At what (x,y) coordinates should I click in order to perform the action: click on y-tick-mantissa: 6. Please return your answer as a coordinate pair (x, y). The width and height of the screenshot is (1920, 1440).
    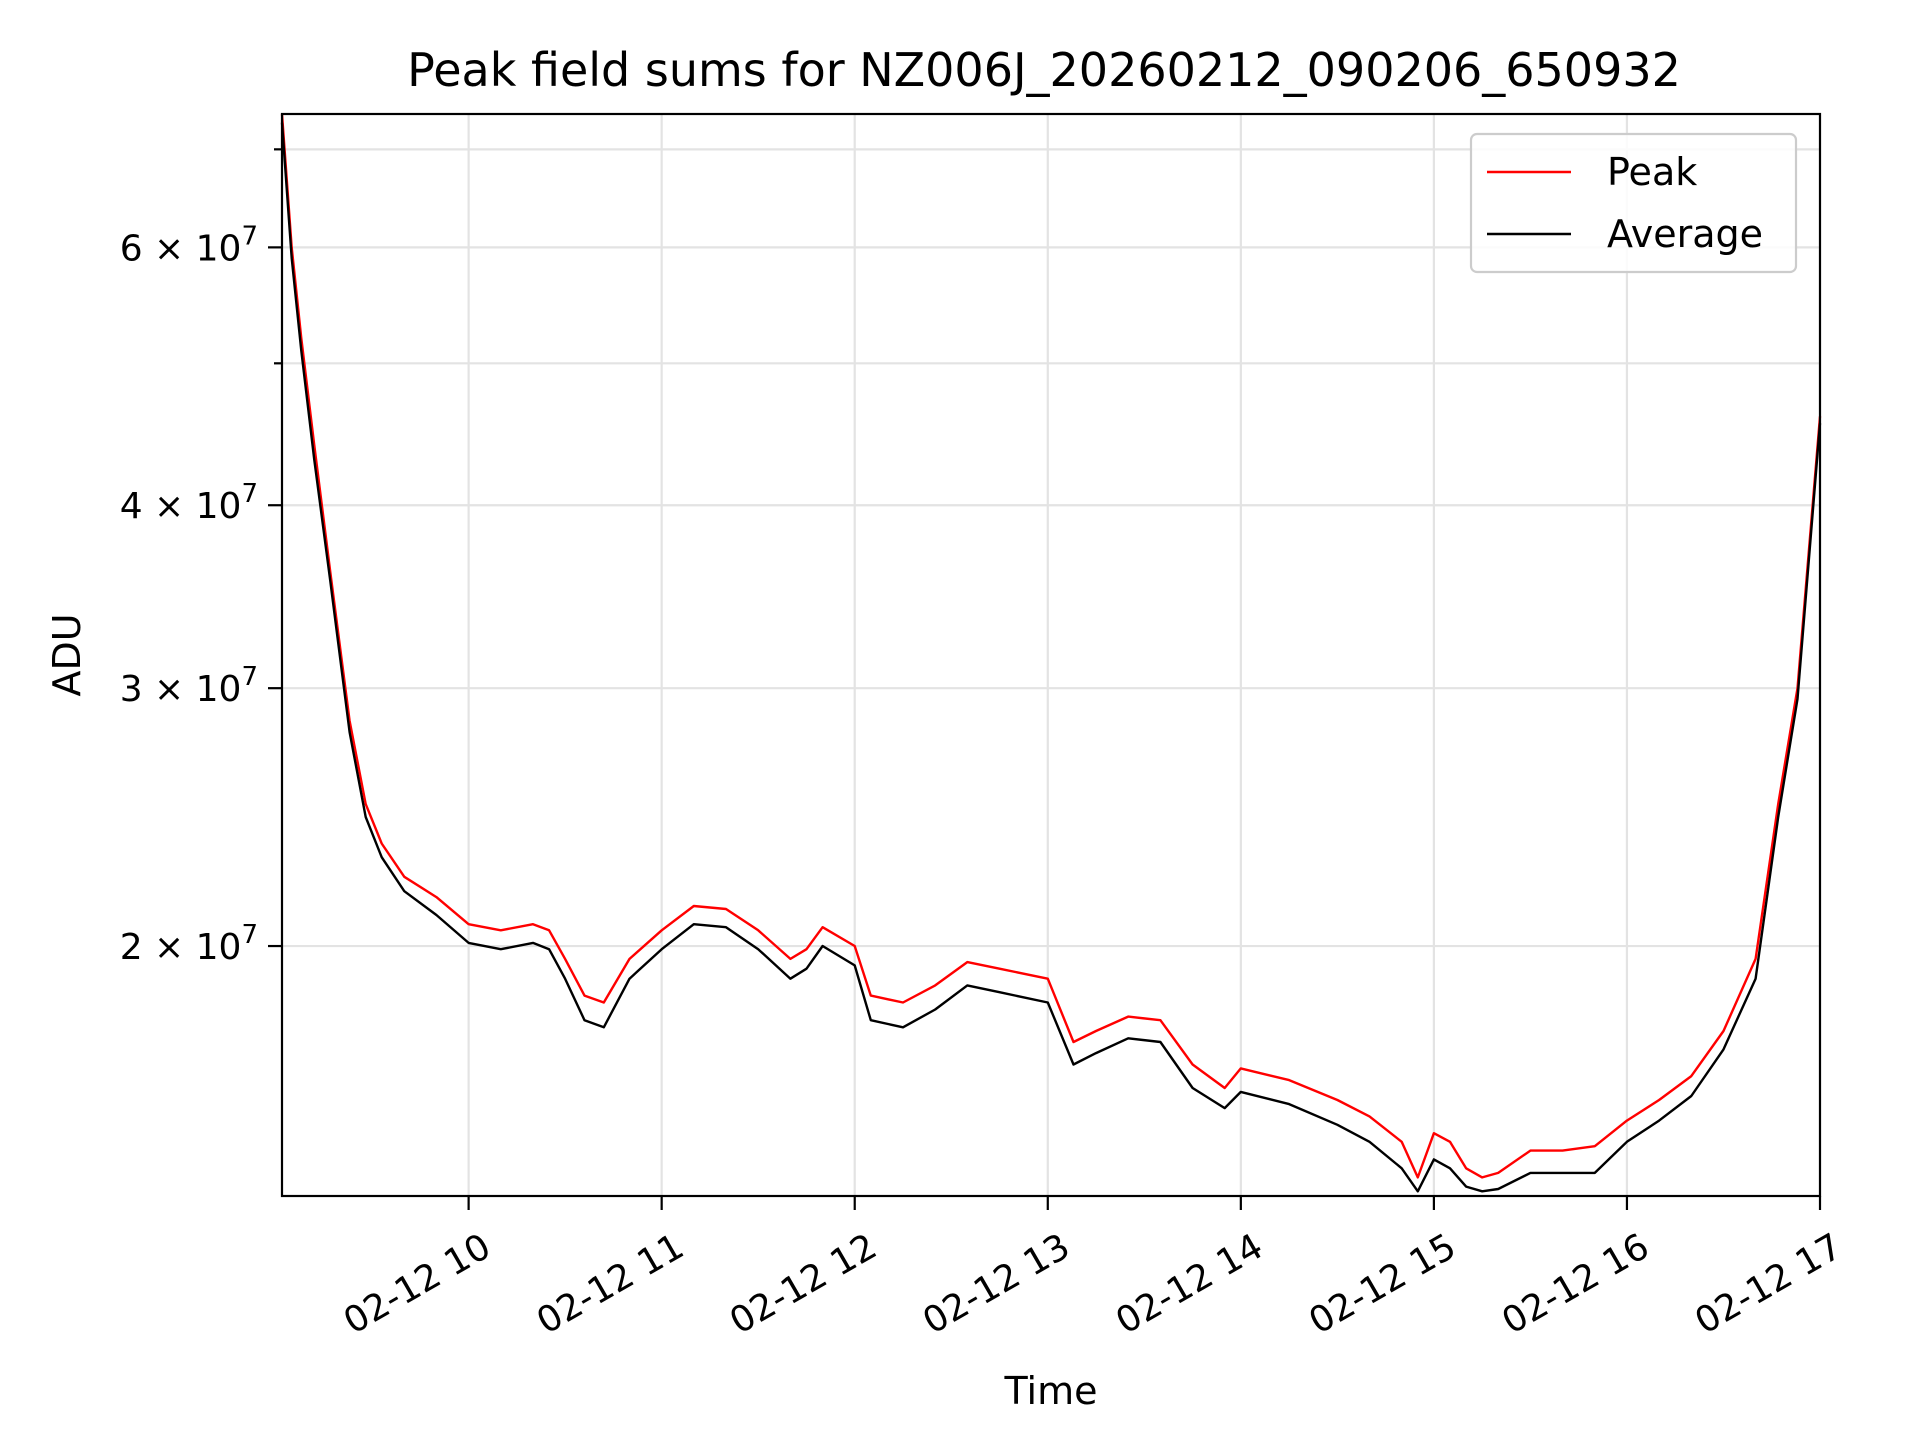
    Looking at the image, I should click on (131, 248).